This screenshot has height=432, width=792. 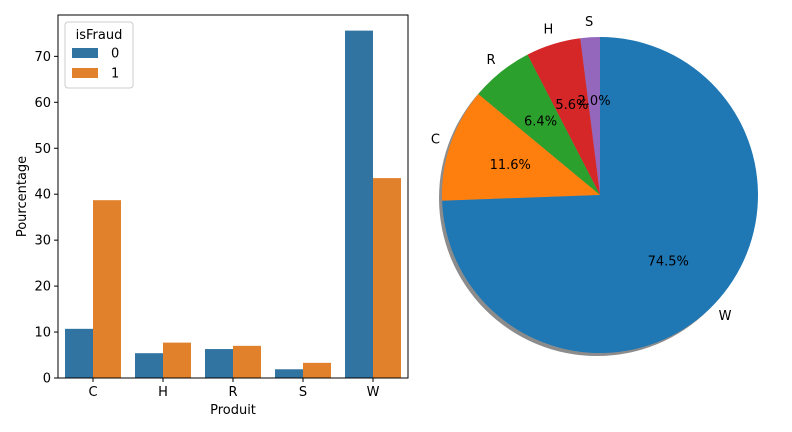 I want to click on pie-pct-label-H: 5.6%, so click(x=571, y=105).